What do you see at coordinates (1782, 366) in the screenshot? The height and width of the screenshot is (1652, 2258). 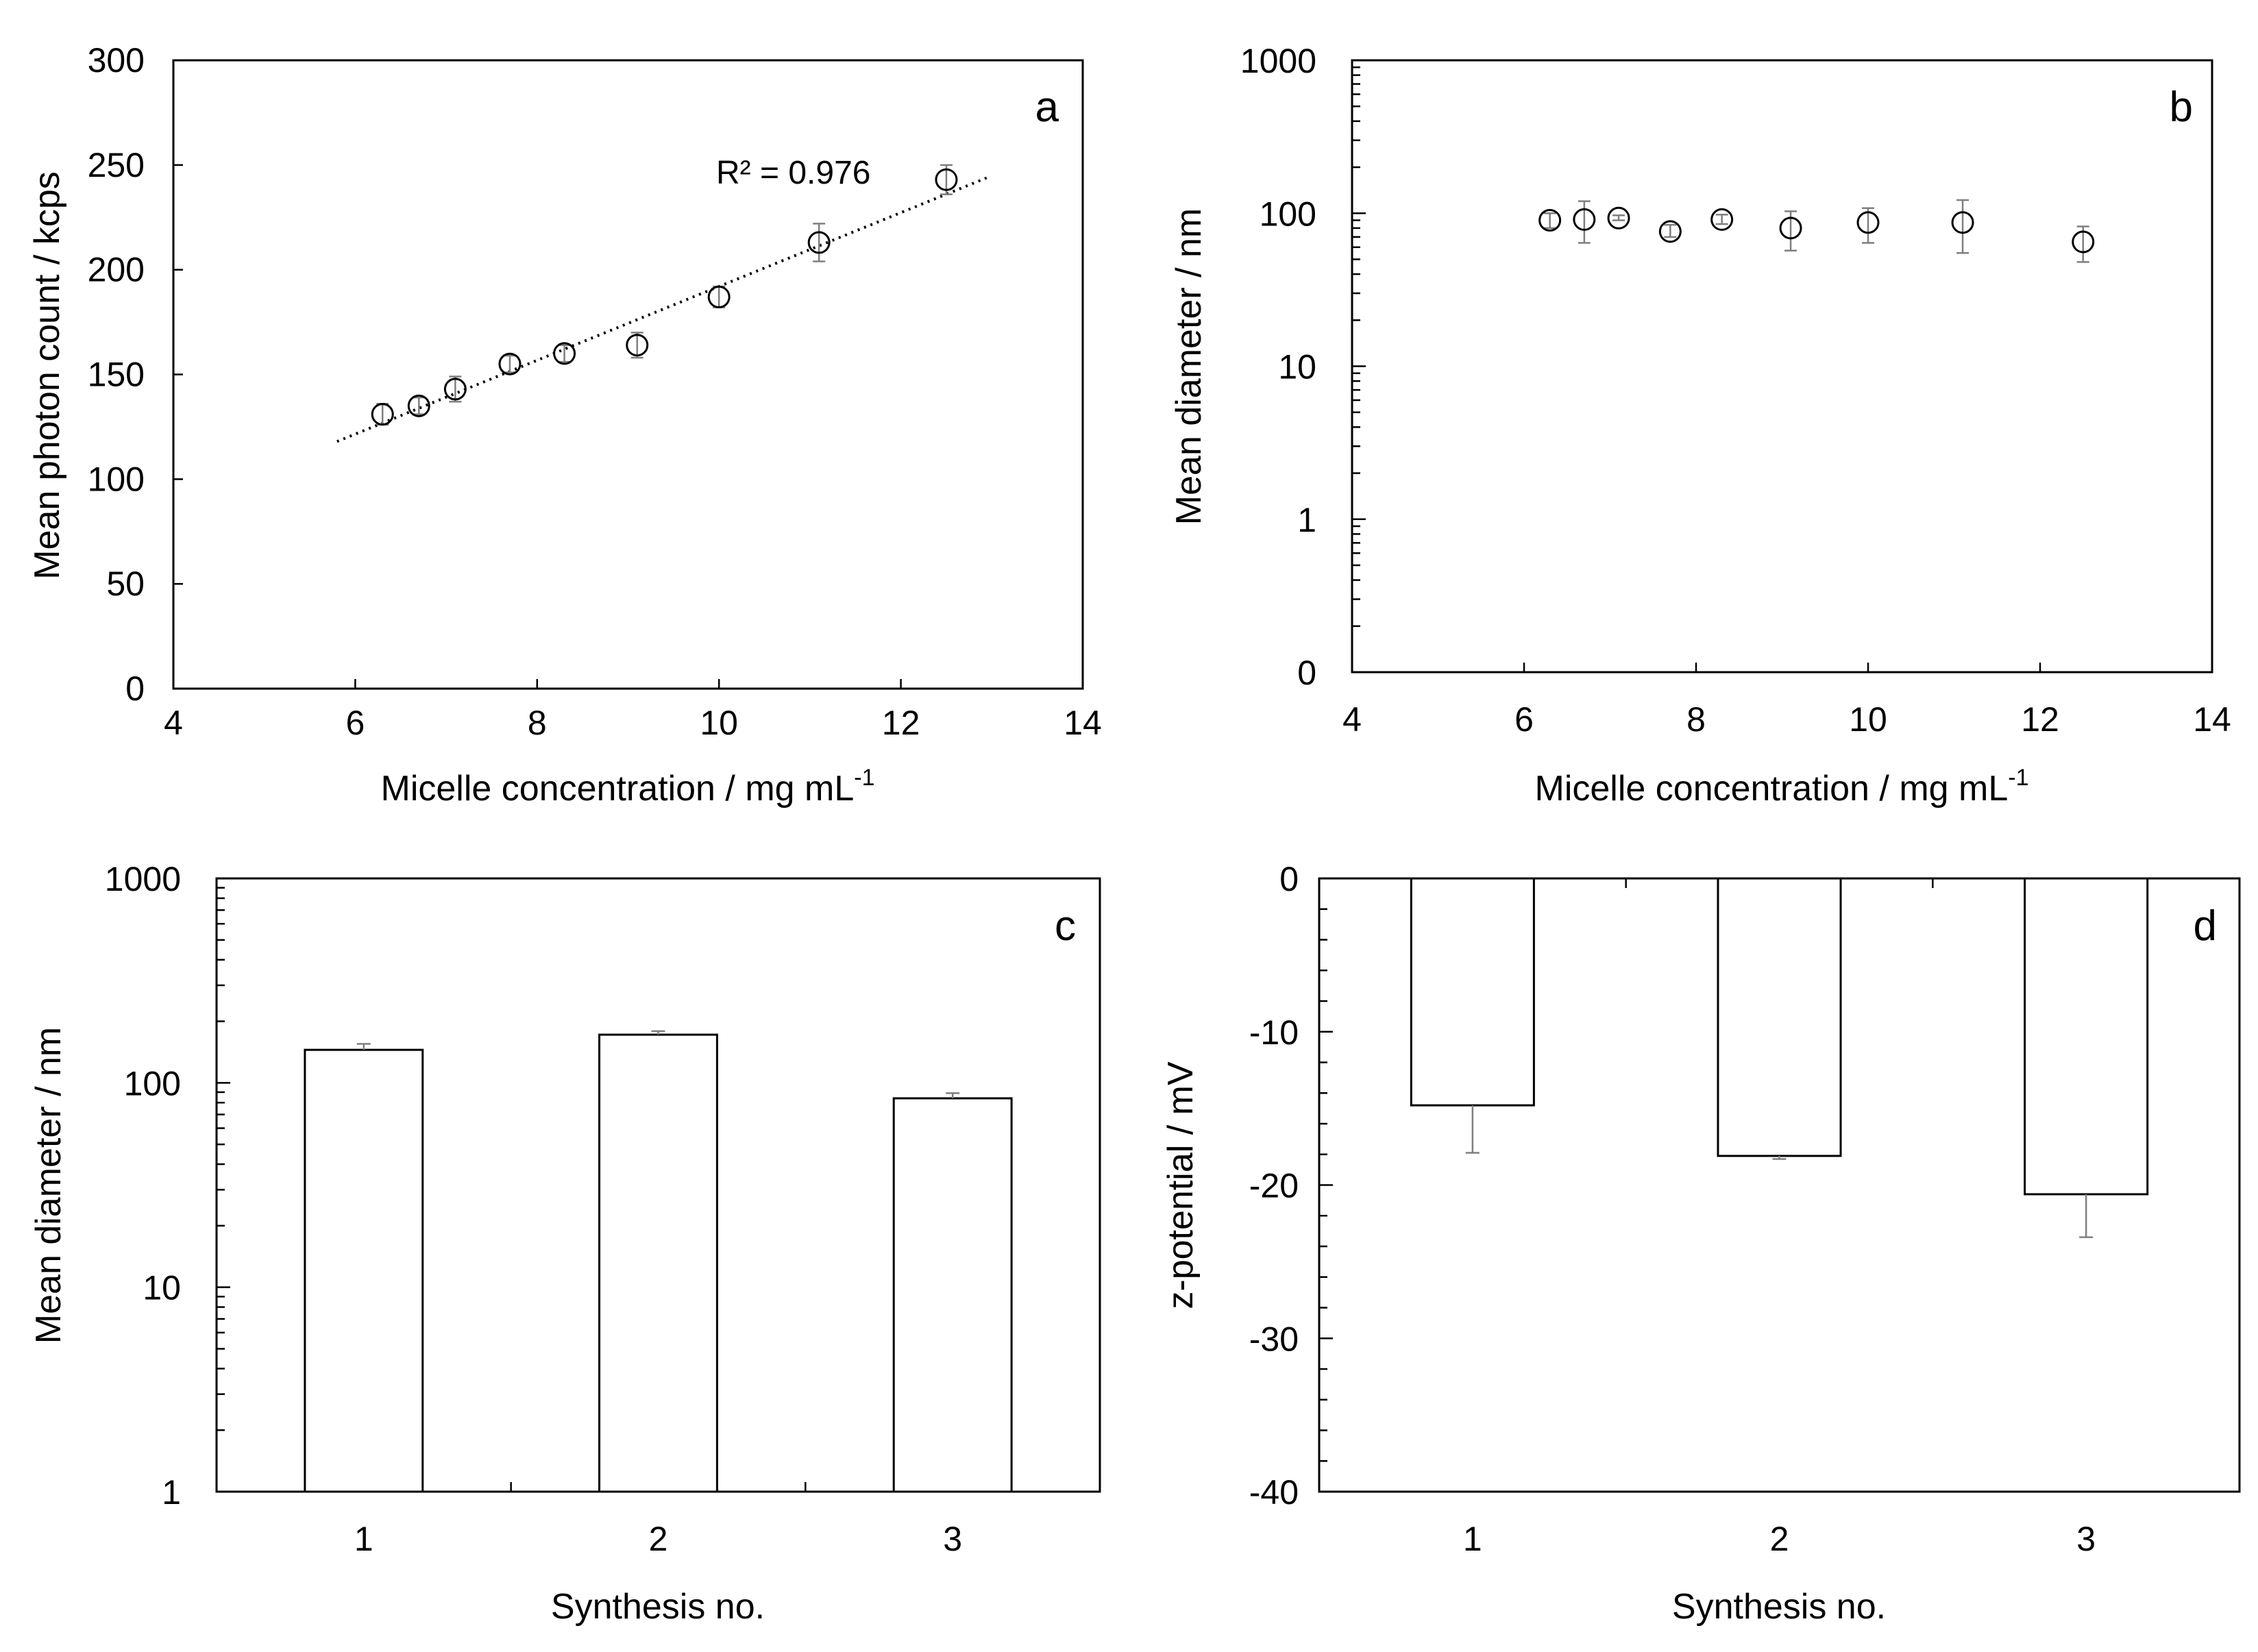 I see `panel-b-plot-frame` at bounding box center [1782, 366].